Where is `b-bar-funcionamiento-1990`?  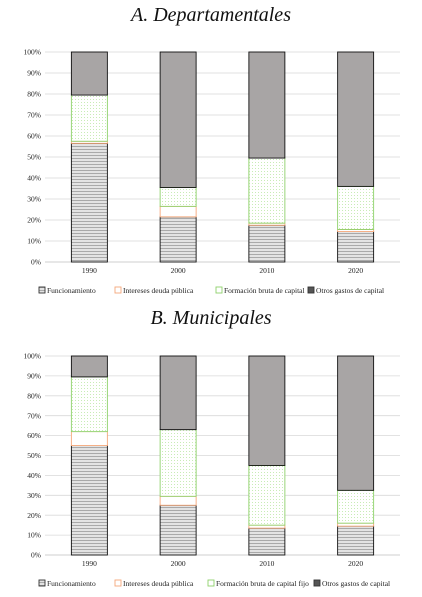
b-bar-funcionamiento-1990 is located at coordinates (89, 500).